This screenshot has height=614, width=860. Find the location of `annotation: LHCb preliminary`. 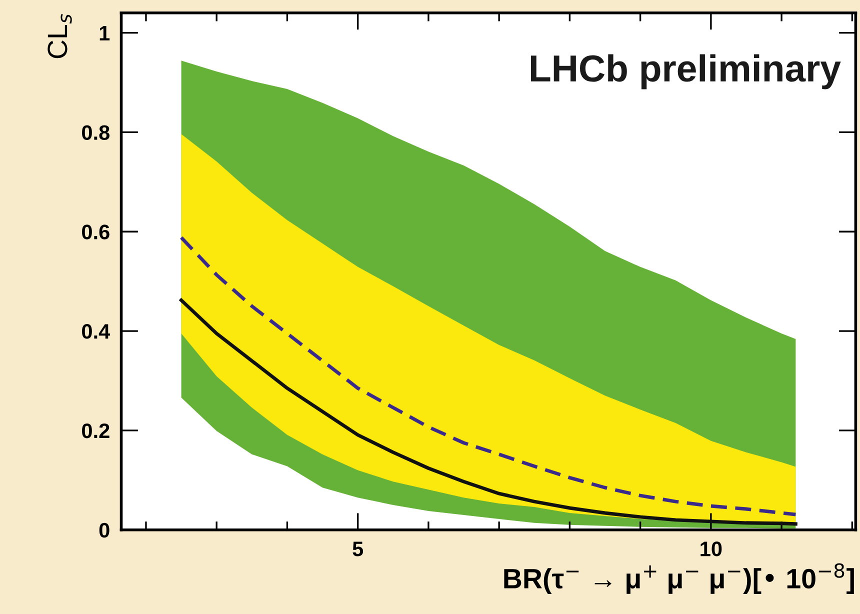

annotation: LHCb preliminary is located at coordinates (685, 72).